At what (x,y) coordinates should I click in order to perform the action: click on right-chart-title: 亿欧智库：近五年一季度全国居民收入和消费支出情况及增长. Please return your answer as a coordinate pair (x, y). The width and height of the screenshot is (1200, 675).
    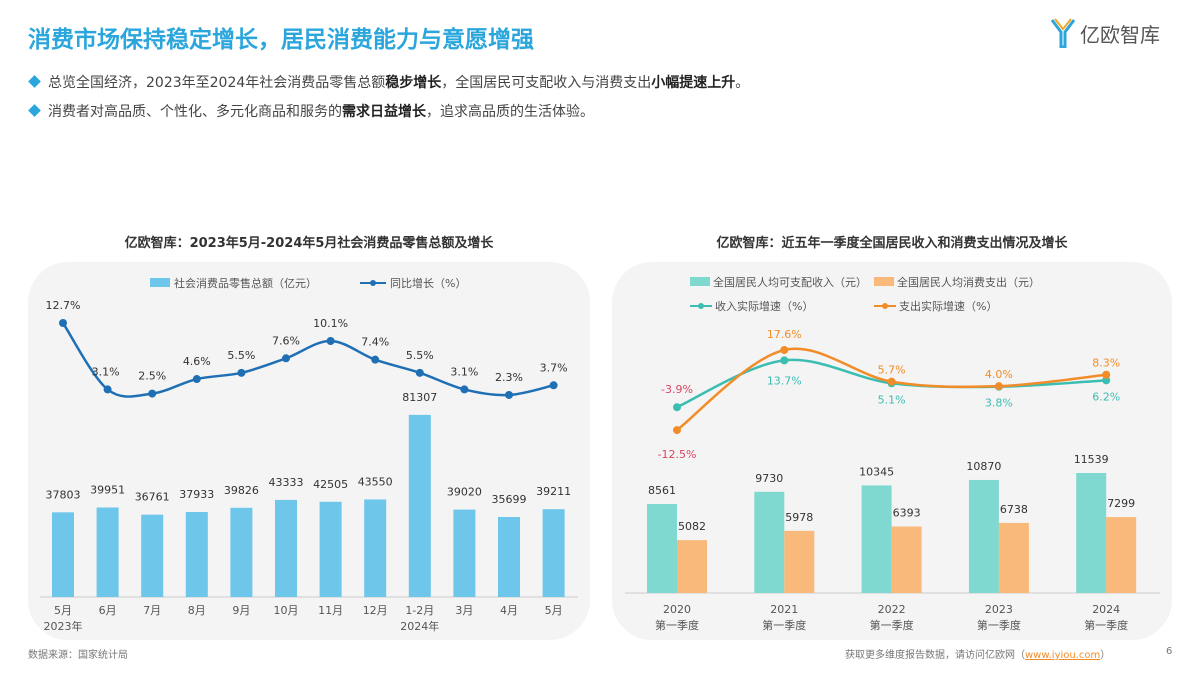
    Looking at the image, I should click on (892, 243).